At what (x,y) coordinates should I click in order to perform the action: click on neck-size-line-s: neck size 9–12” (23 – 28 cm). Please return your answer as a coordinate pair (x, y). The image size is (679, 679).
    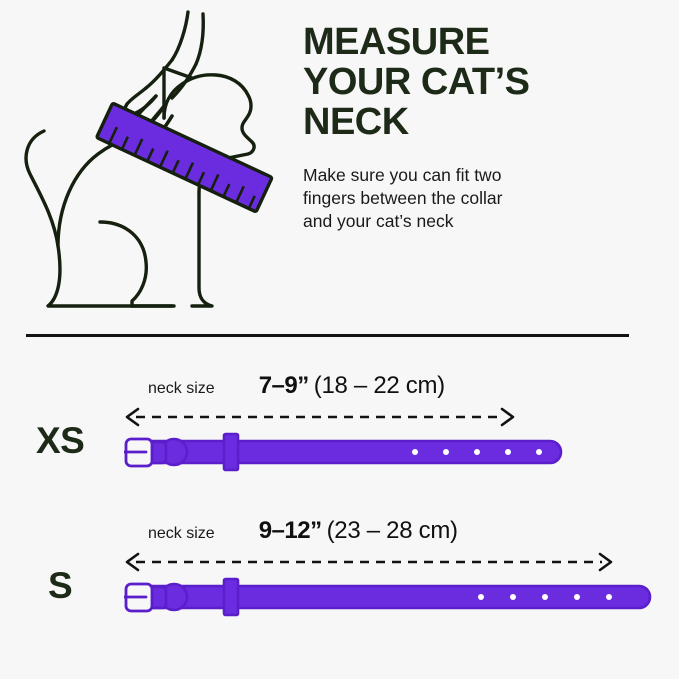
    Looking at the image, I should click on (303, 531).